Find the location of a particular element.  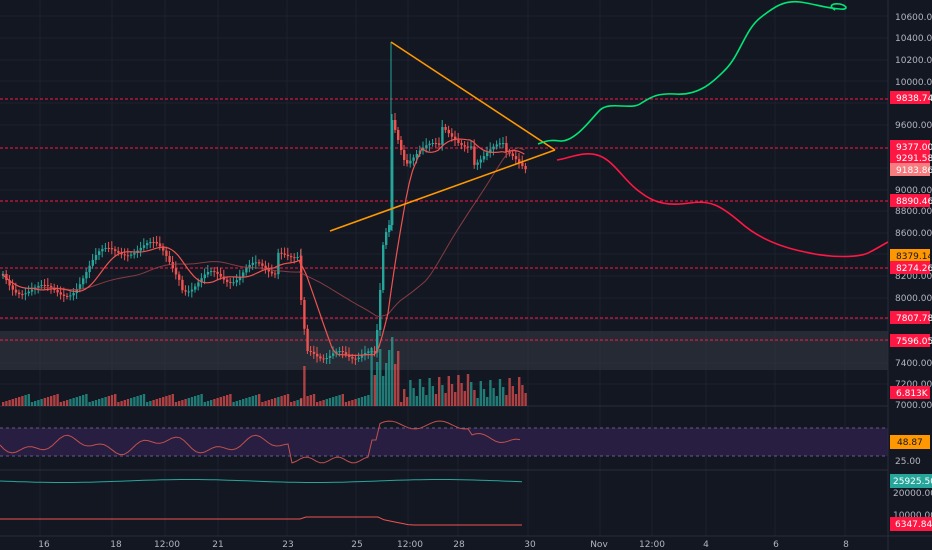

obv-tick-10000: 10000.00 is located at coordinates (912, 516).